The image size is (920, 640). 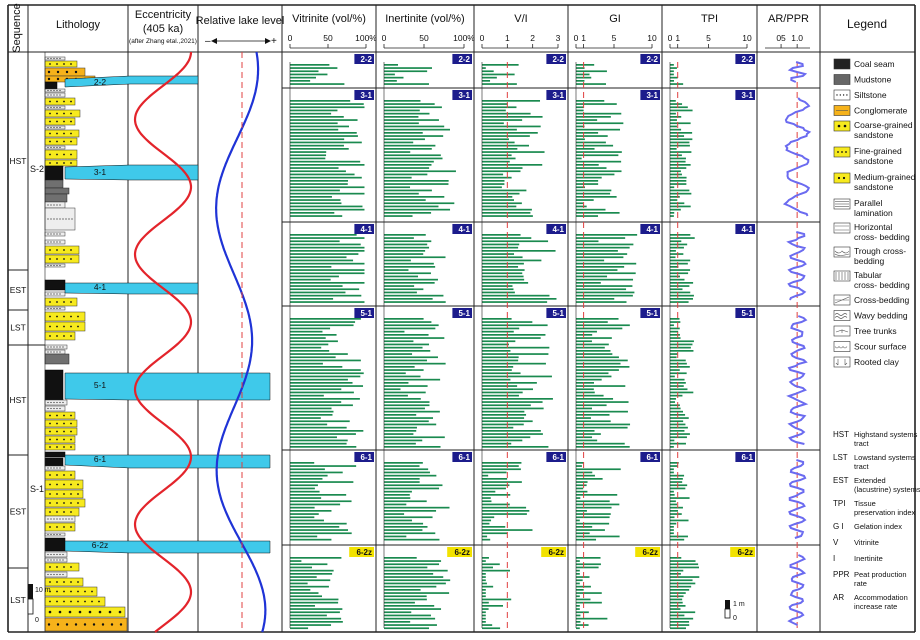 What do you see at coordinates (464, 229) in the screenshot?
I see `seam-label: 4-1` at bounding box center [464, 229].